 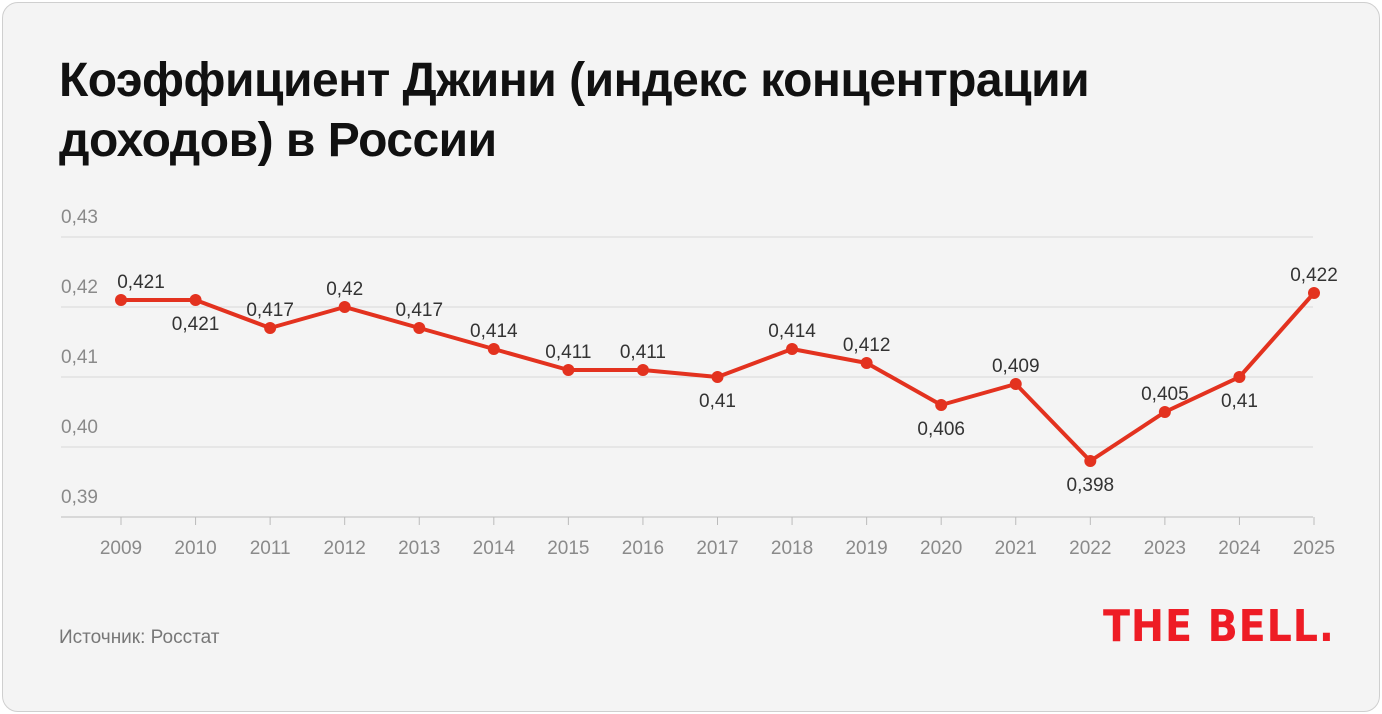 I want to click on x-tick-label: 2014, so click(x=494, y=548).